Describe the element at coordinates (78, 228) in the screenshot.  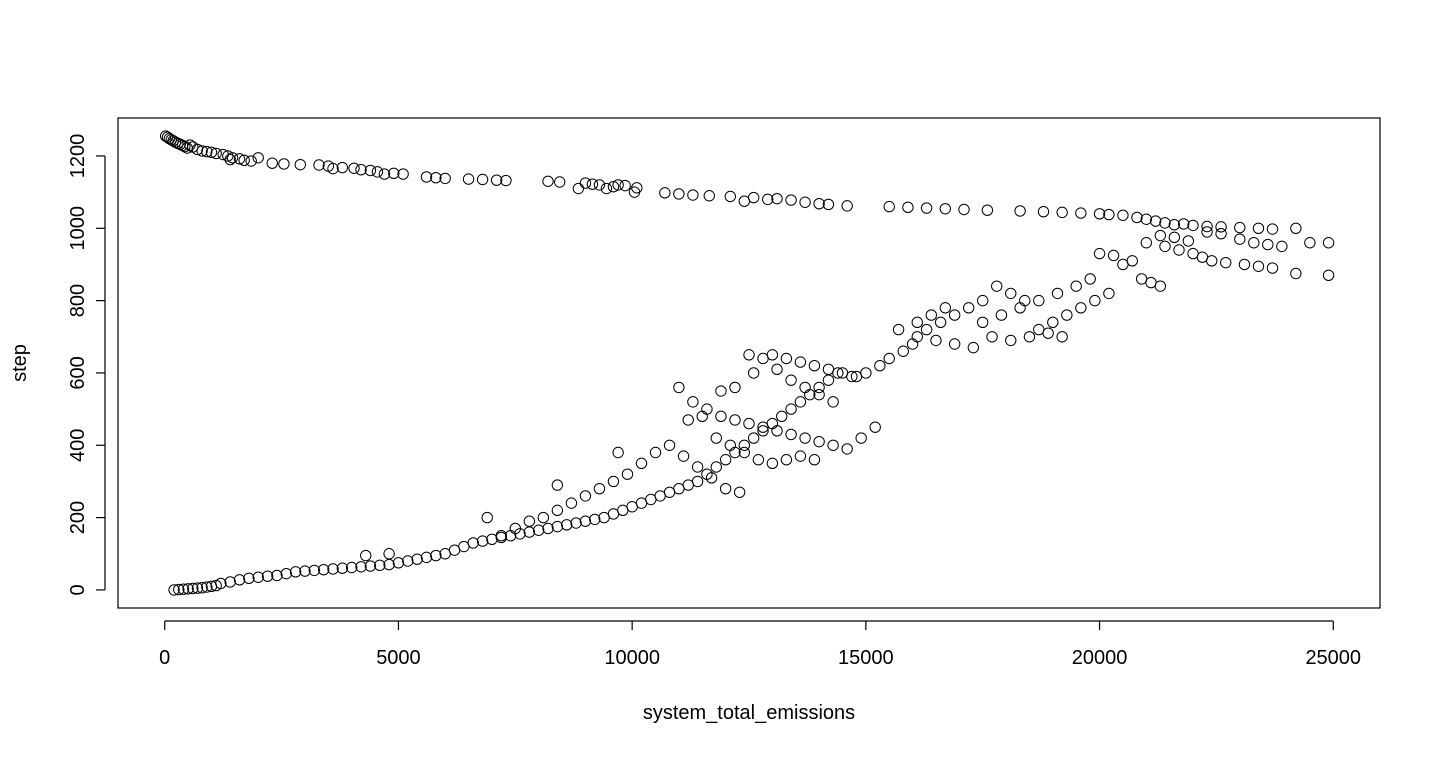
I see `y-tick-label: 1000` at that location.